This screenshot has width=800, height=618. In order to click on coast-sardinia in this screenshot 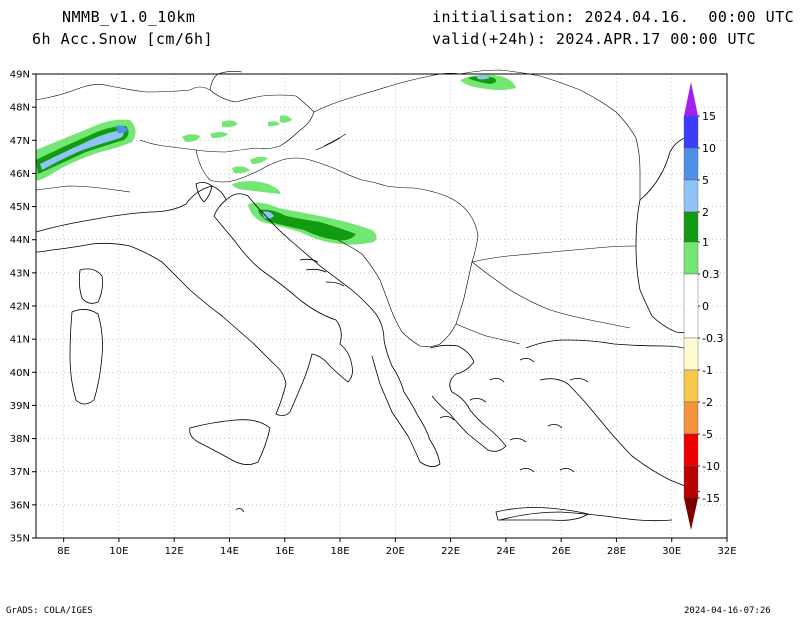, I will do `click(86, 357)`.